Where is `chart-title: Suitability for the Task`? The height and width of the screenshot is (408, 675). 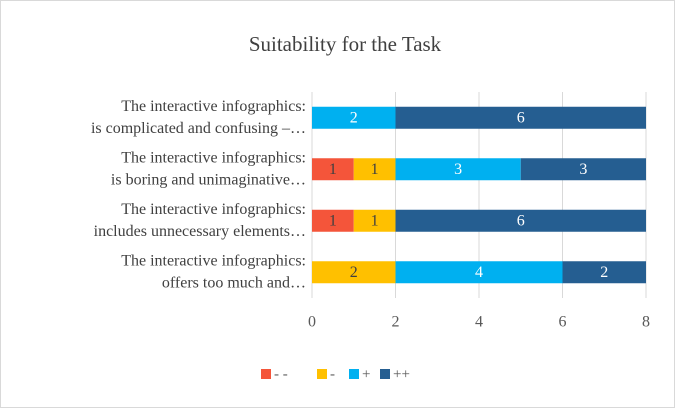
chart-title: Suitability for the Task is located at coordinates (345, 44).